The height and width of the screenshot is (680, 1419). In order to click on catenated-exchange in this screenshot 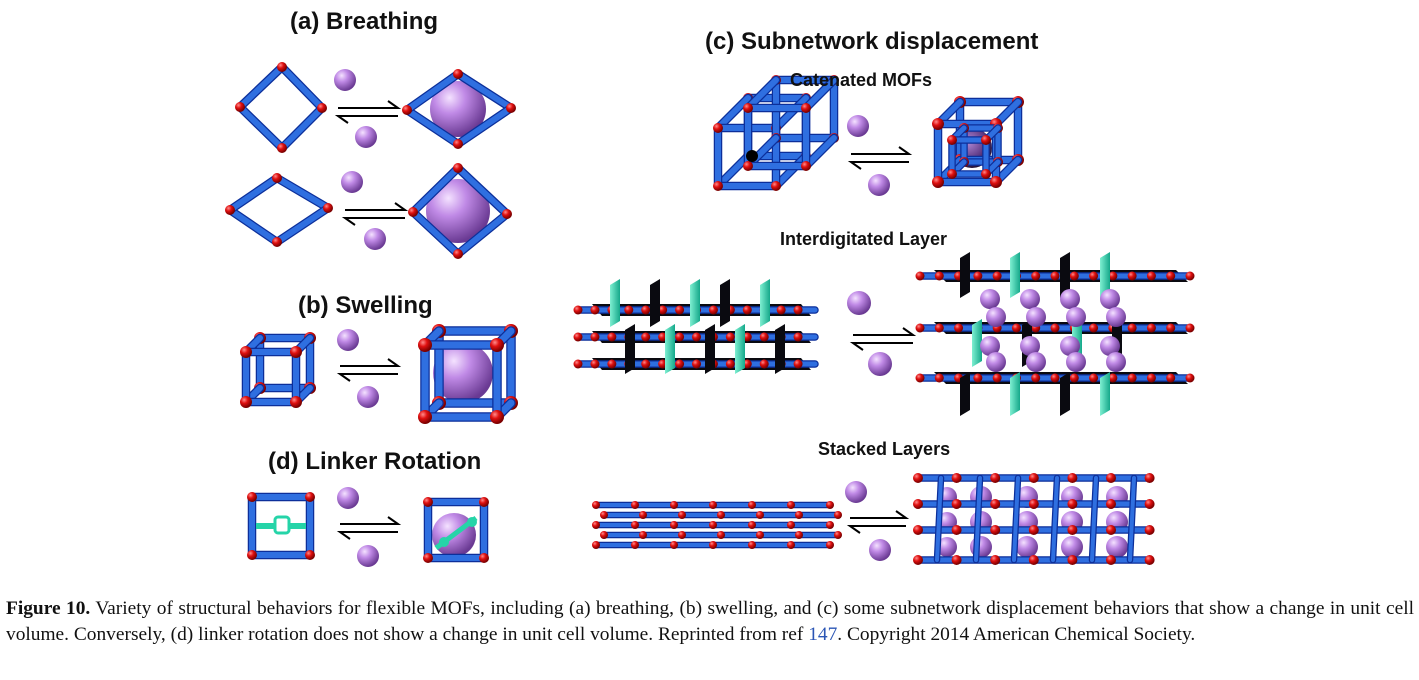, I will do `click(880, 155)`.